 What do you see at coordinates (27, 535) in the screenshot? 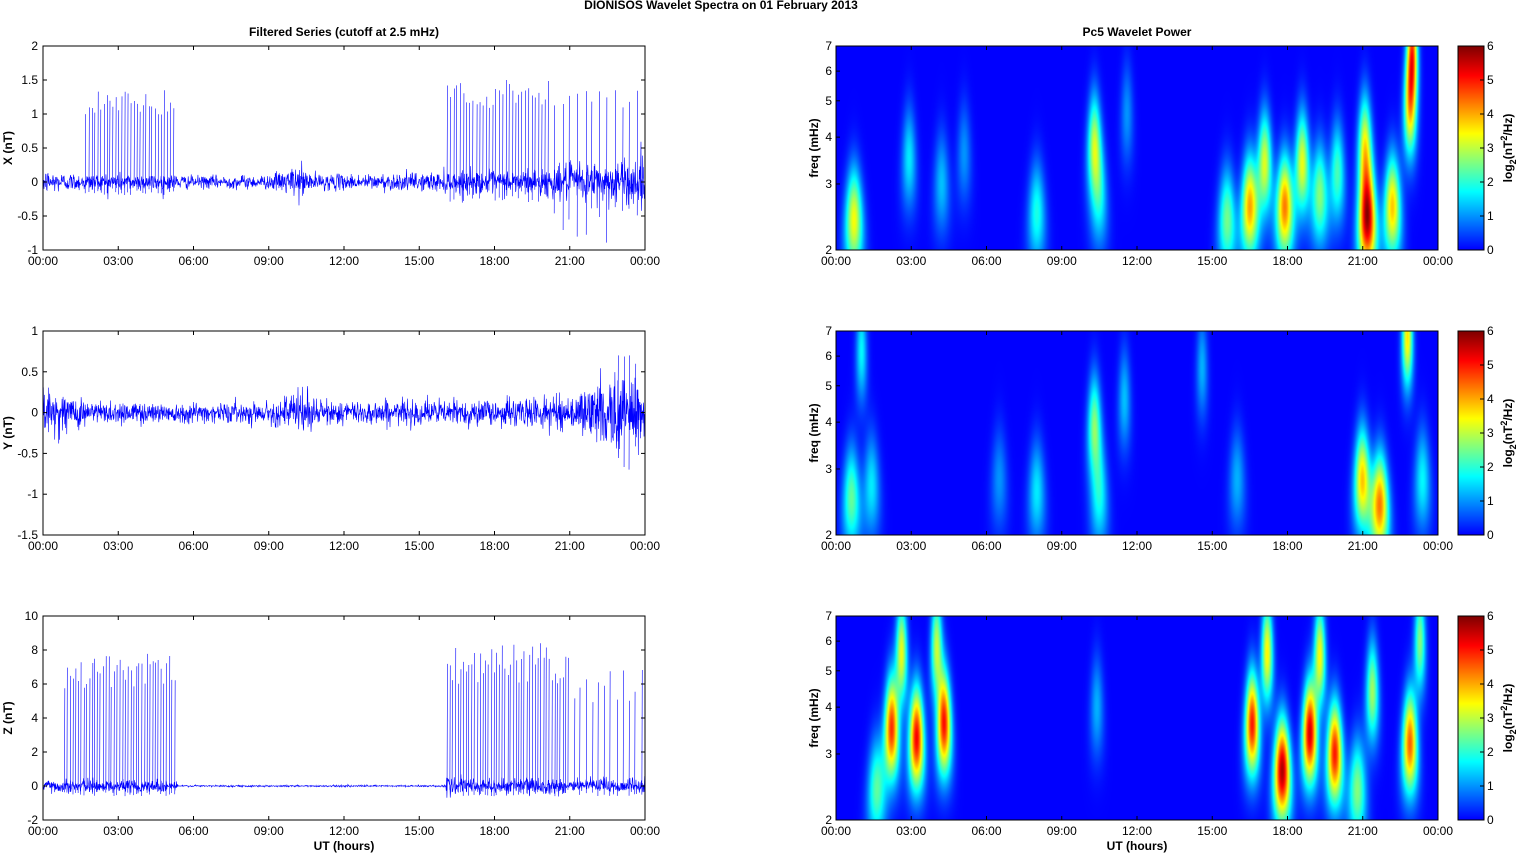
I see `y-tick-label: -1.5` at bounding box center [27, 535].